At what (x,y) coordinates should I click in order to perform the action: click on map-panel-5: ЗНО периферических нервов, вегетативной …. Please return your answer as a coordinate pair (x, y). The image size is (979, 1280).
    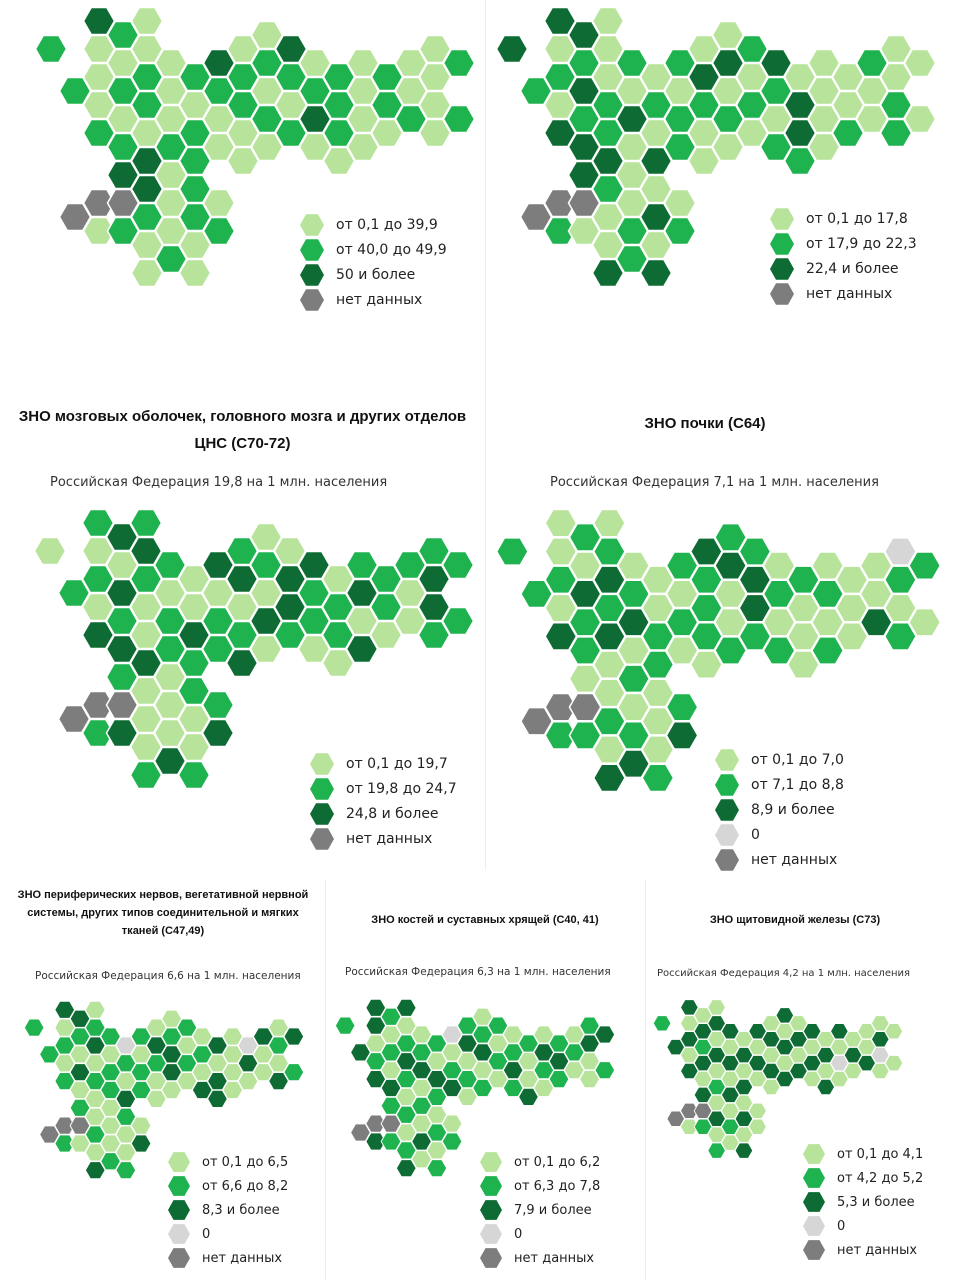
    Looking at the image, I should click on (162, 1080).